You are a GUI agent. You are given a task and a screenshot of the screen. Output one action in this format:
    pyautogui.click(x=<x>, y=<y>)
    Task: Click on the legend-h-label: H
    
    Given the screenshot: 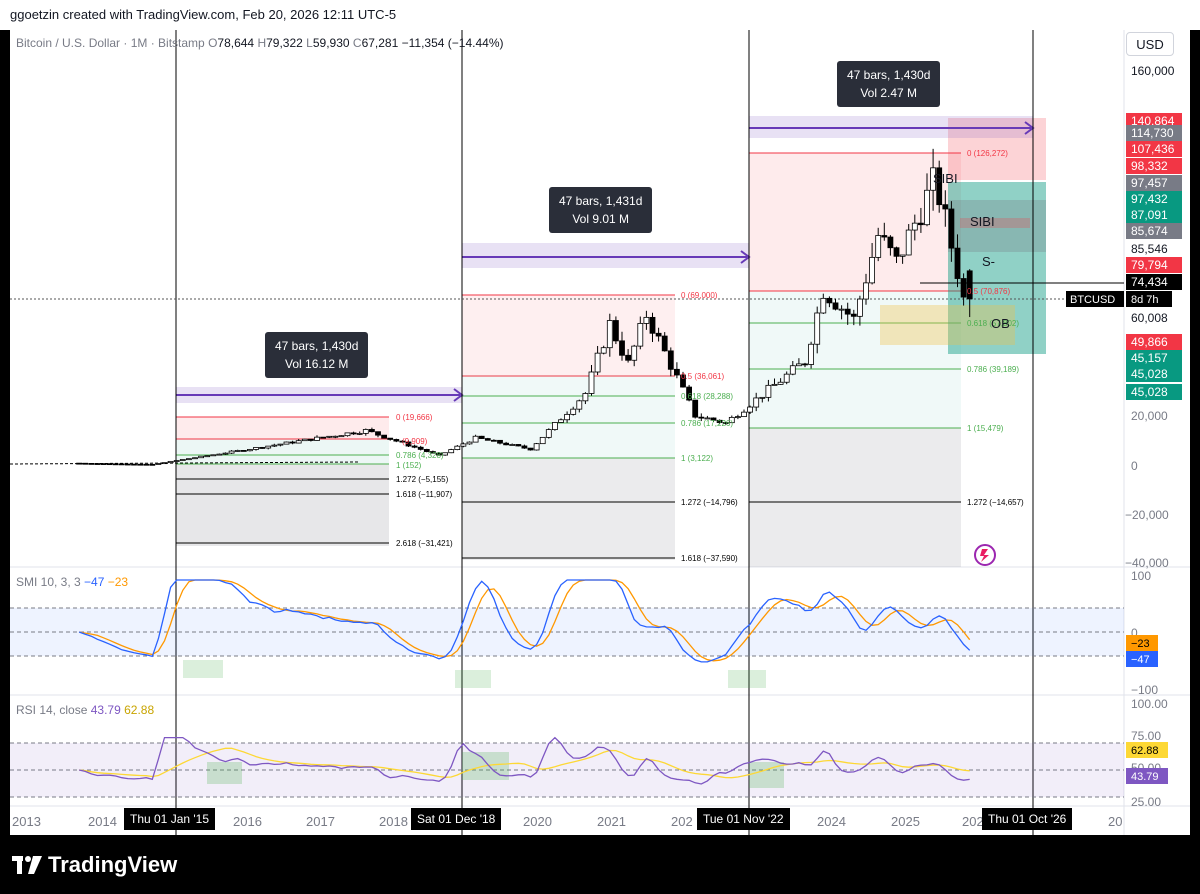 What is the action you would take?
    pyautogui.click(x=262, y=43)
    